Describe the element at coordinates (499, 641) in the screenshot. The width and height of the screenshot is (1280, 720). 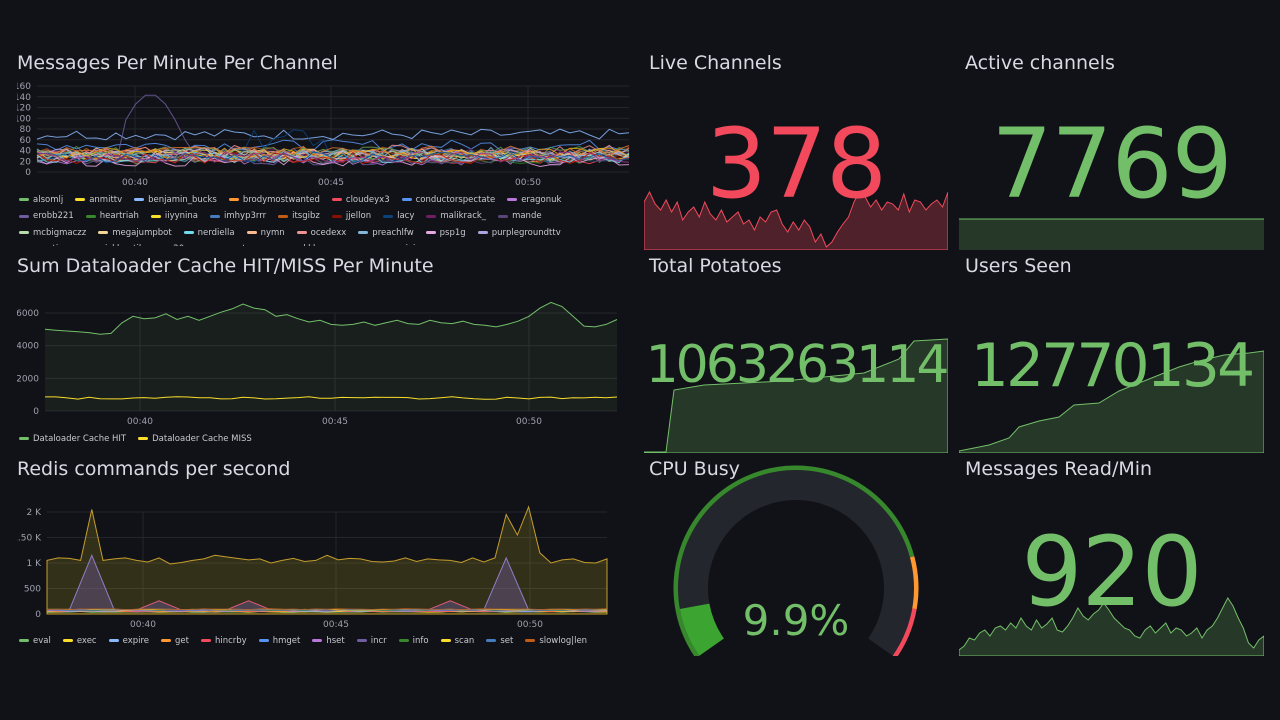
I see `legend-item: set` at that location.